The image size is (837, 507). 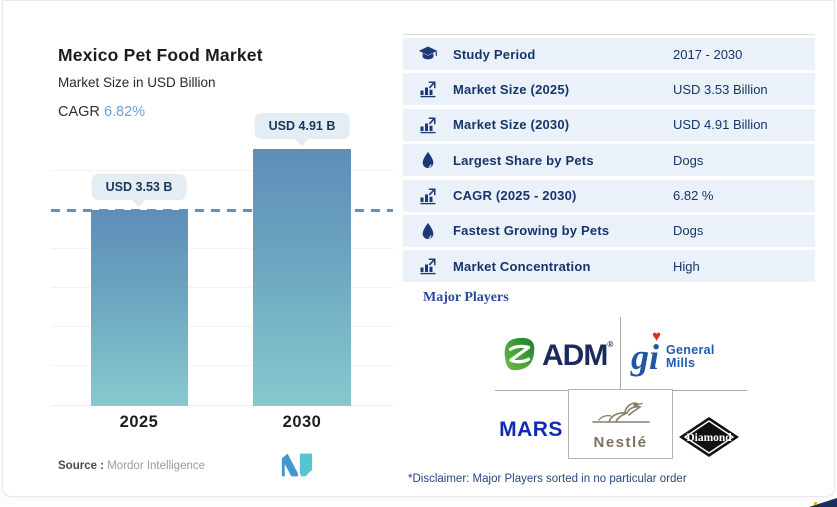 What do you see at coordinates (139, 308) in the screenshot?
I see `bar-2025` at bounding box center [139, 308].